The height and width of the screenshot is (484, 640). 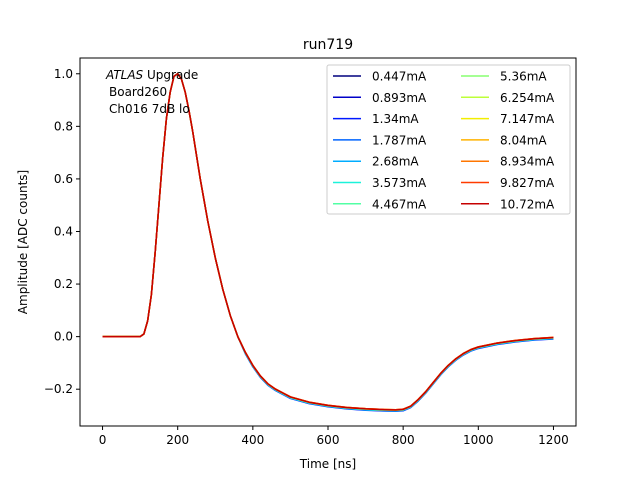 I want to click on x-tick-label: 1000, so click(x=478, y=440).